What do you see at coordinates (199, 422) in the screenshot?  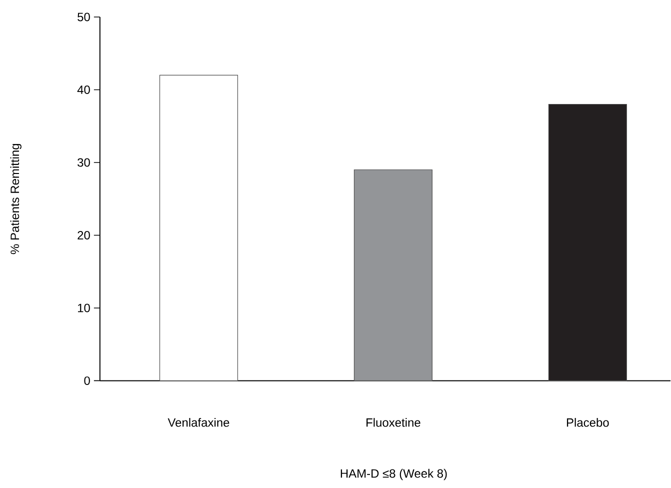 I see `x-tick-label: Venlafaxine` at bounding box center [199, 422].